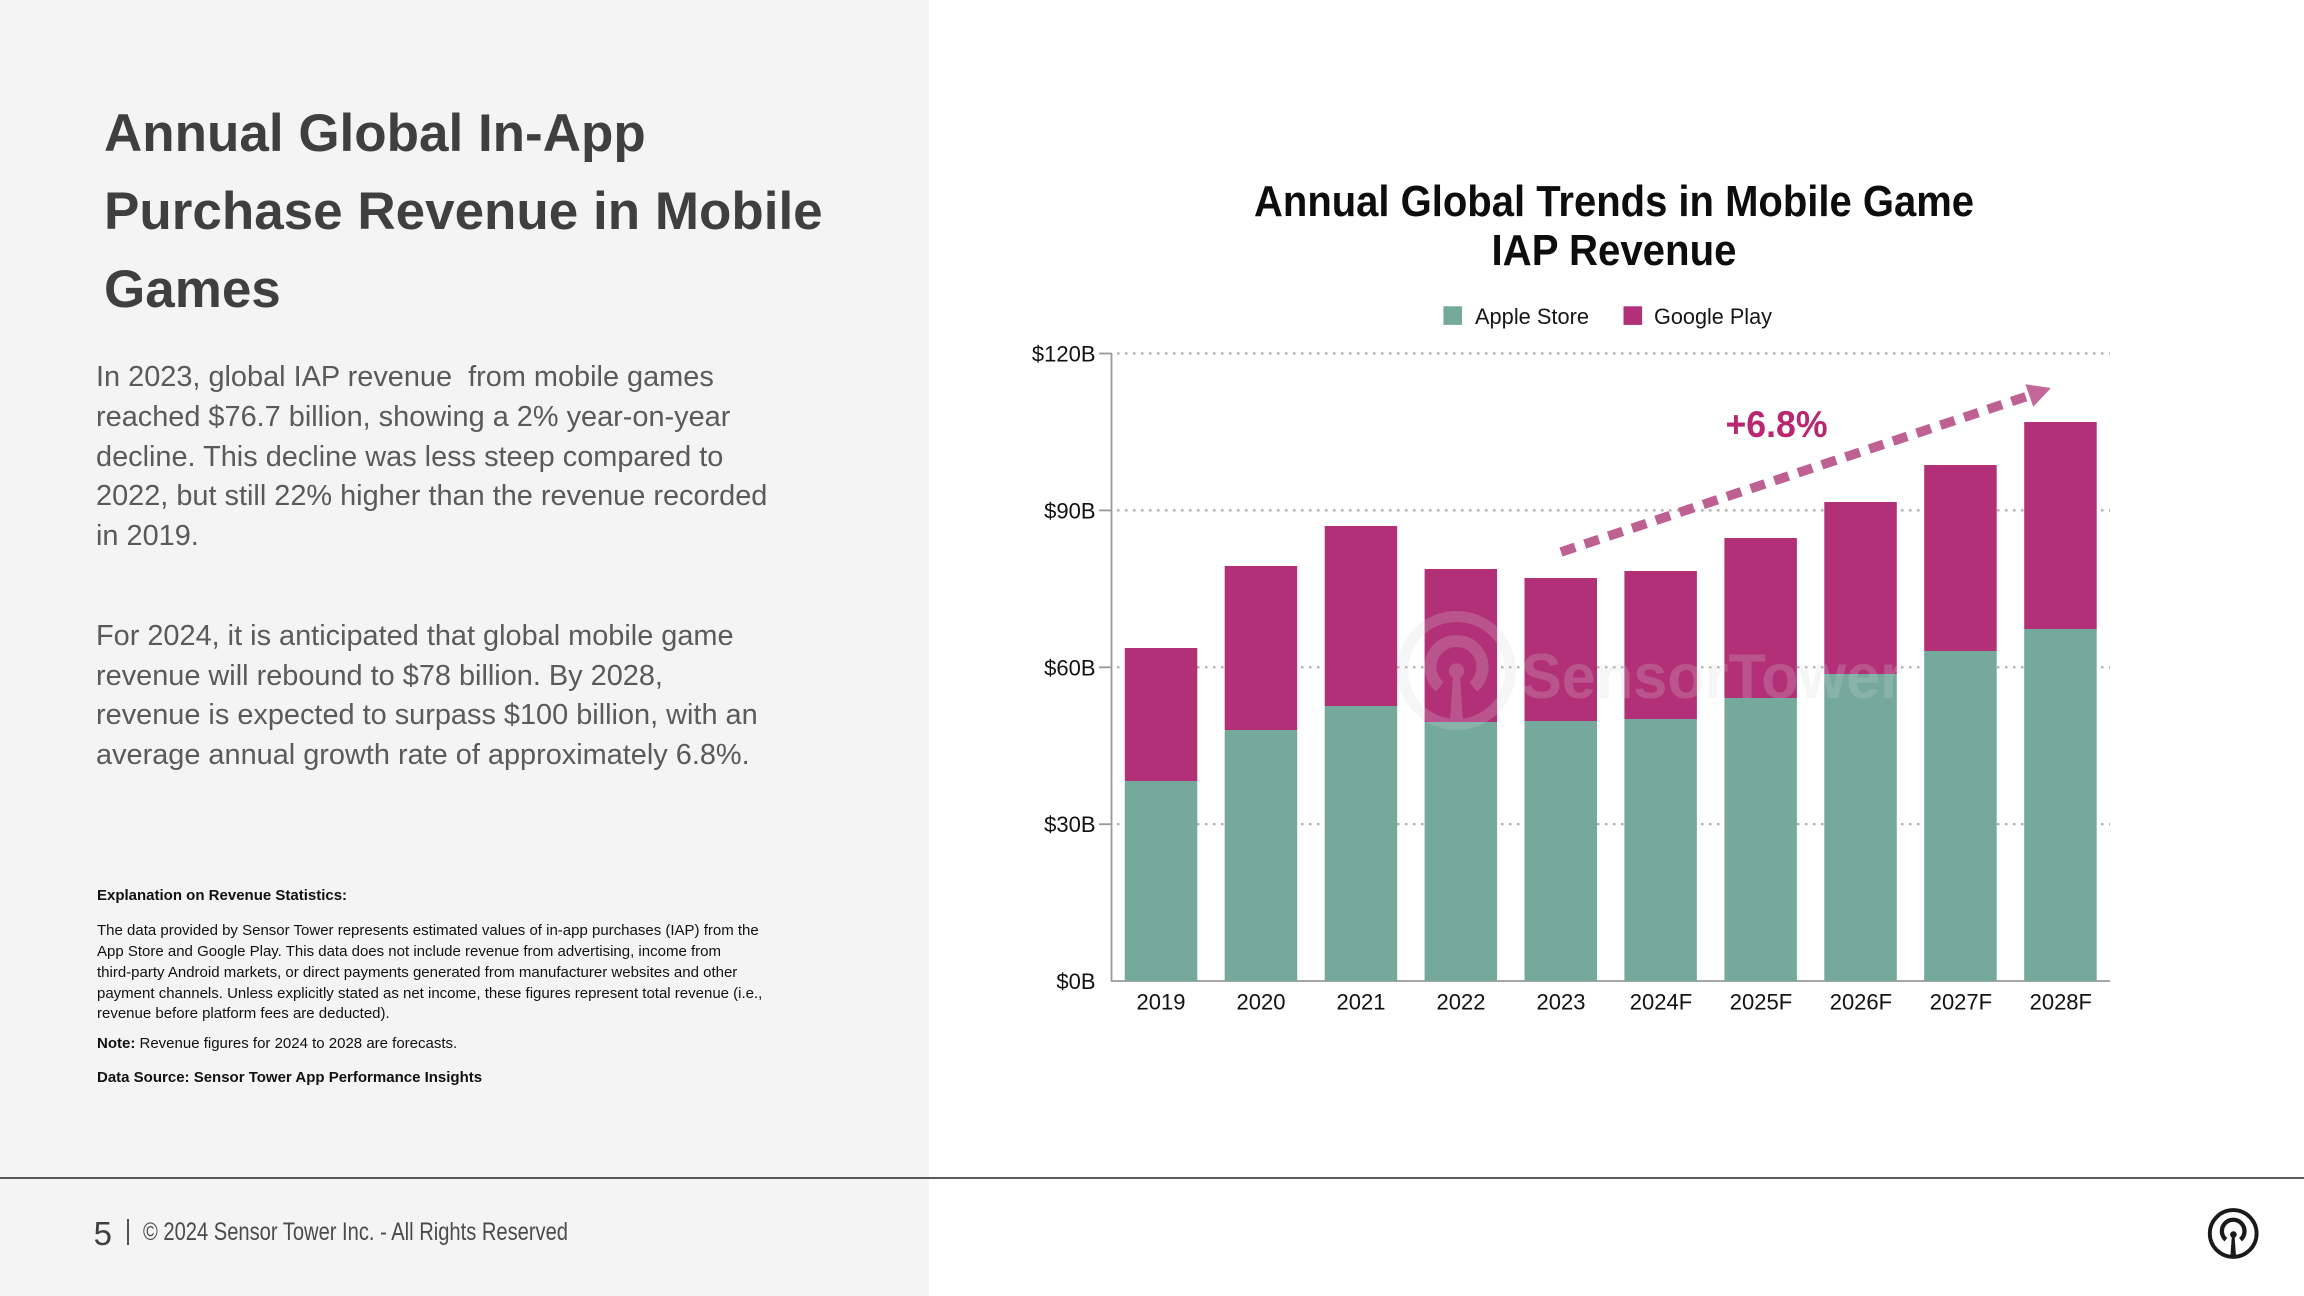  What do you see at coordinates (1161, 1002) in the screenshot?
I see `svg-text: 2019` at bounding box center [1161, 1002].